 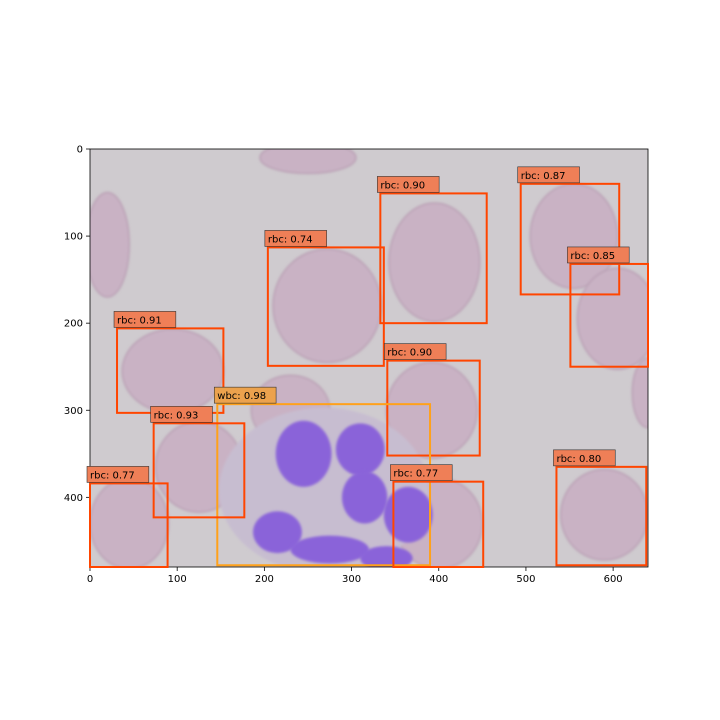 I want to click on x-tick-label: 0, so click(x=90, y=579).